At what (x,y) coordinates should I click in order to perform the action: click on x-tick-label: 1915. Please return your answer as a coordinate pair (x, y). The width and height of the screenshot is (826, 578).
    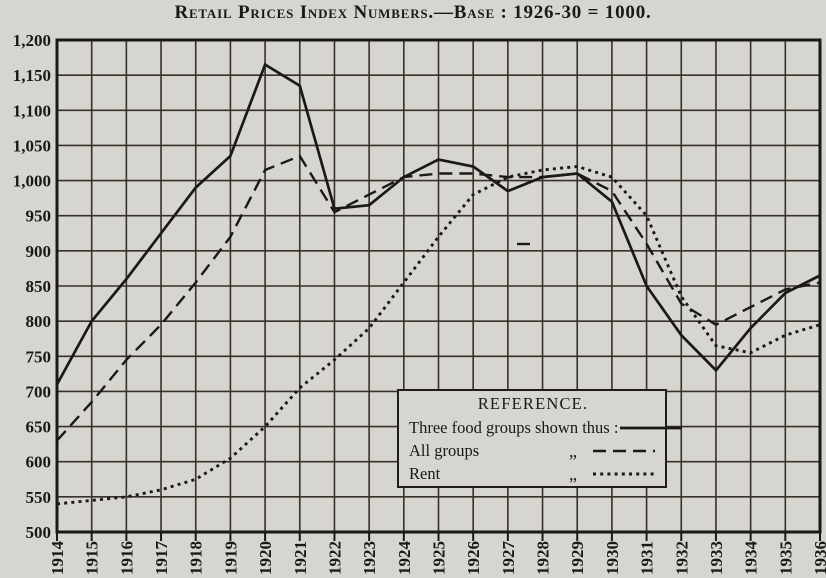
    Looking at the image, I should click on (92, 558).